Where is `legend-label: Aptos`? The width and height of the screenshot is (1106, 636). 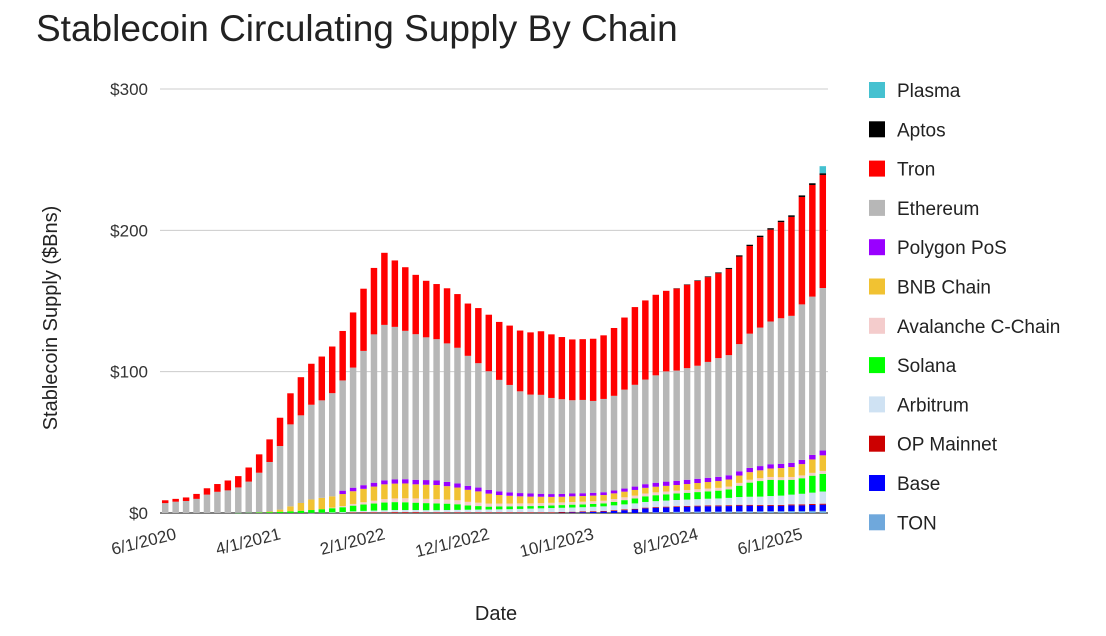 legend-label: Aptos is located at coordinates (921, 130).